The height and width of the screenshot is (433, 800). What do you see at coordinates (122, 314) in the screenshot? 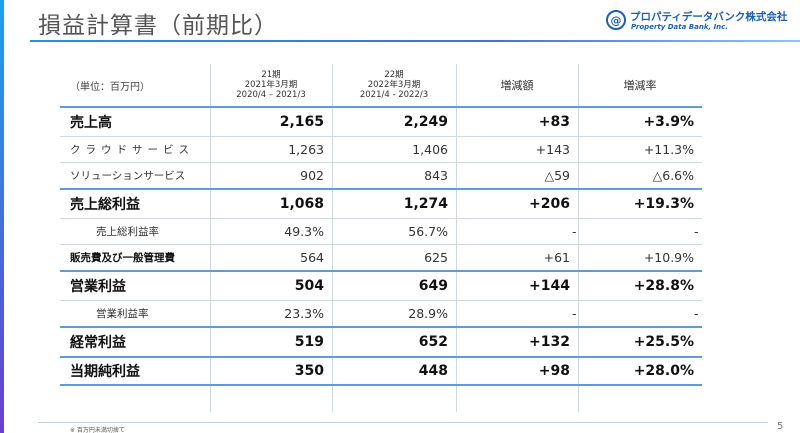
I see `row-label: 営業利益率` at bounding box center [122, 314].